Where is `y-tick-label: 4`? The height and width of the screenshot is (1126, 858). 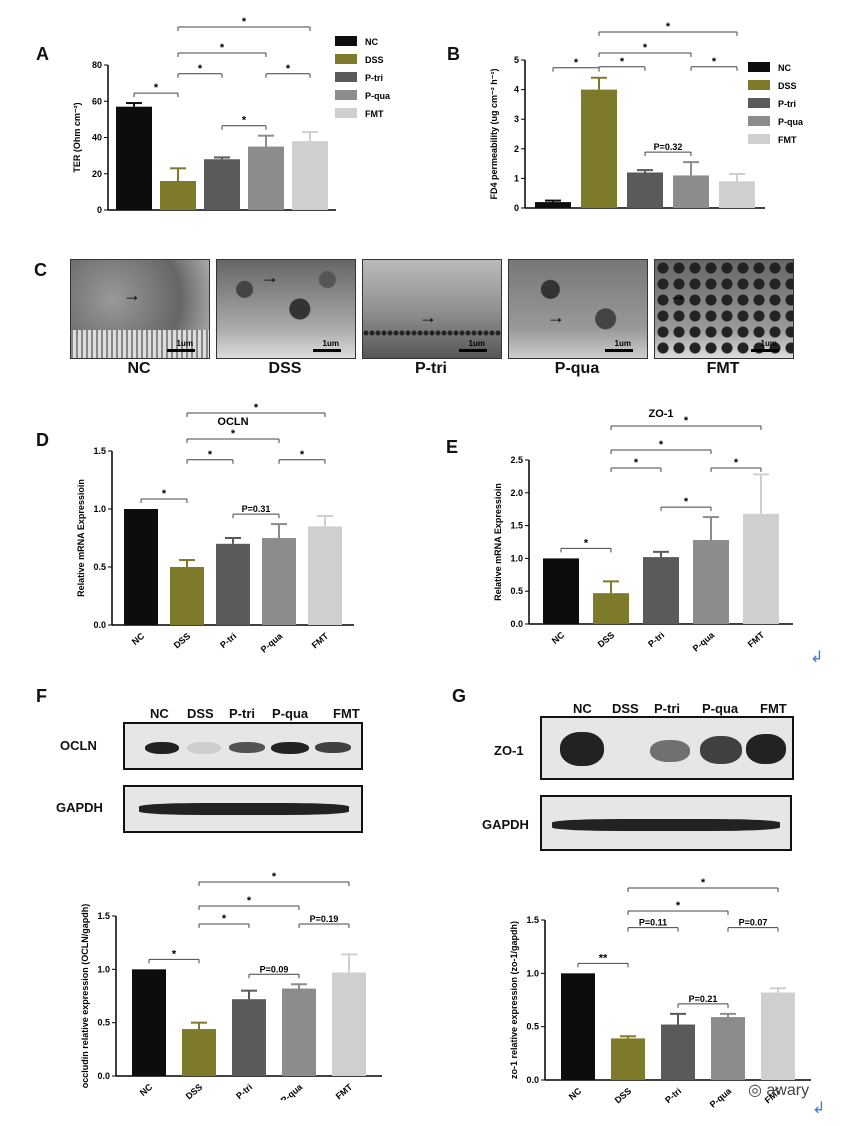
y-tick-label: 4 is located at coordinates (516, 90).